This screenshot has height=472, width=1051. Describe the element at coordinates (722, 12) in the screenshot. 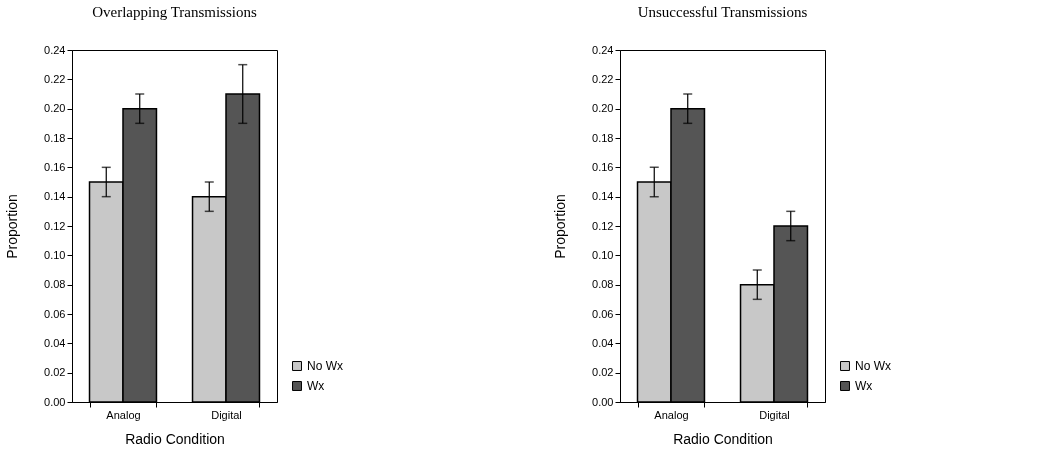

I see `chart-title: Unsuccessful Transmissions` at that location.